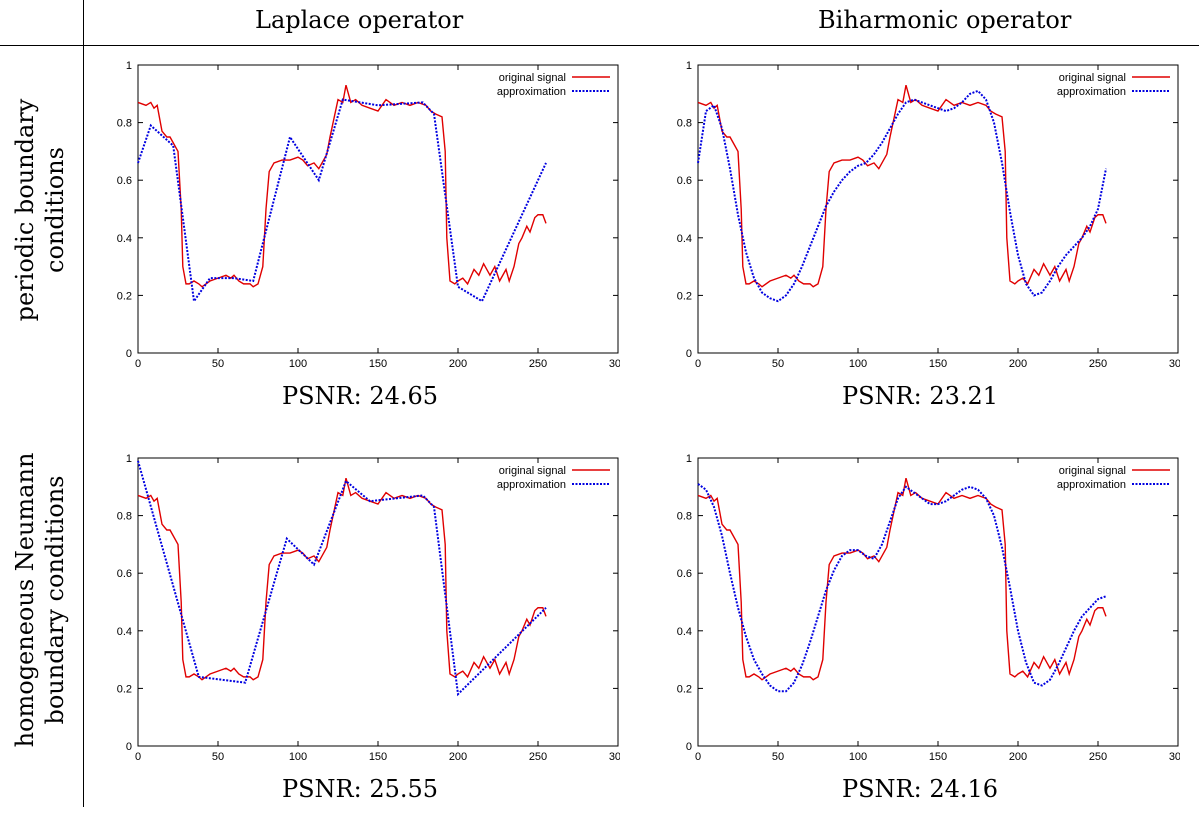 This screenshot has width=1199, height=828. I want to click on row-label-line: conditions, so click(55, 210).